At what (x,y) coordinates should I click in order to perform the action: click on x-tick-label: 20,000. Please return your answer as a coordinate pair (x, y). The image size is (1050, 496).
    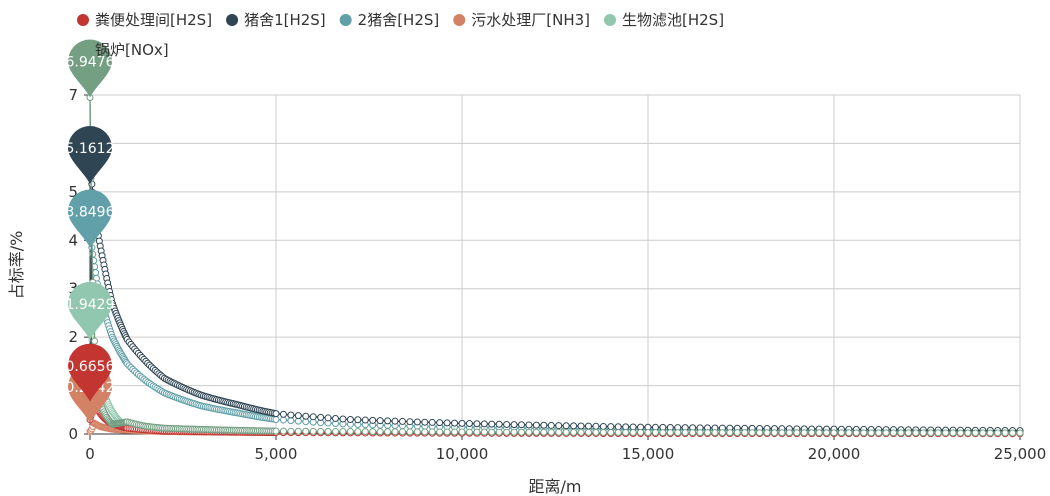
    Looking at the image, I should click on (834, 454).